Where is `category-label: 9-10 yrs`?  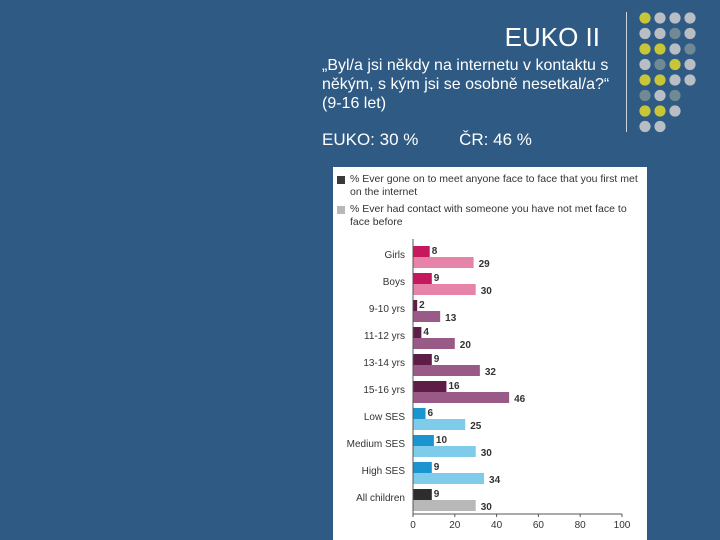
category-label: 9-10 yrs is located at coordinates (387, 309).